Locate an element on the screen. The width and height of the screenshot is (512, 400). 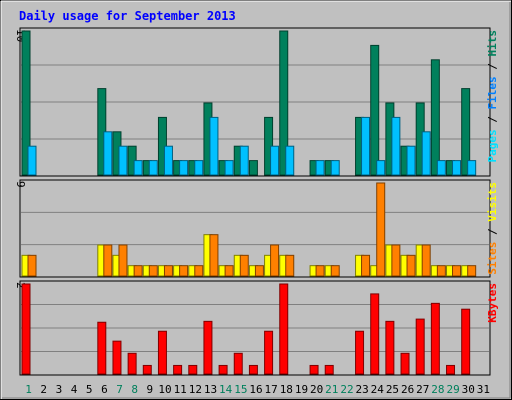
x-tick-label: 6 is located at coordinates (104, 389).